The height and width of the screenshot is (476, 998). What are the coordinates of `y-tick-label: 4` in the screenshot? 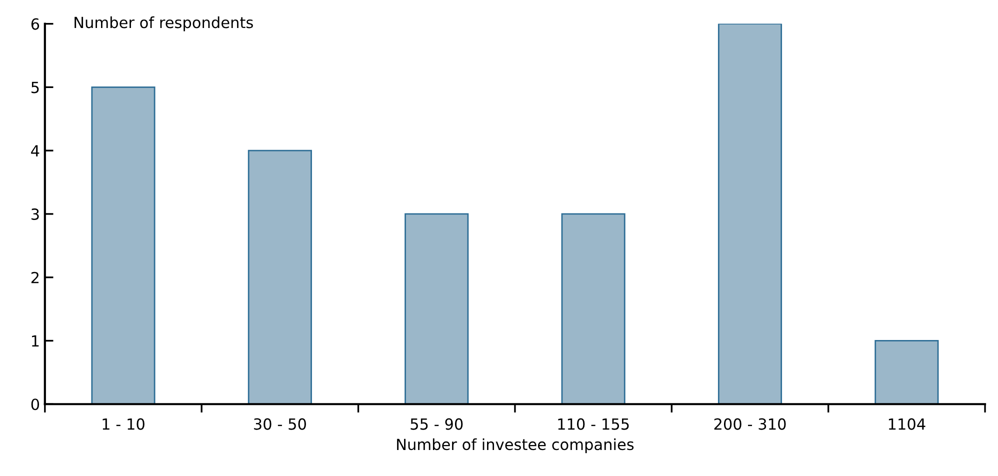 It's located at (35, 150).